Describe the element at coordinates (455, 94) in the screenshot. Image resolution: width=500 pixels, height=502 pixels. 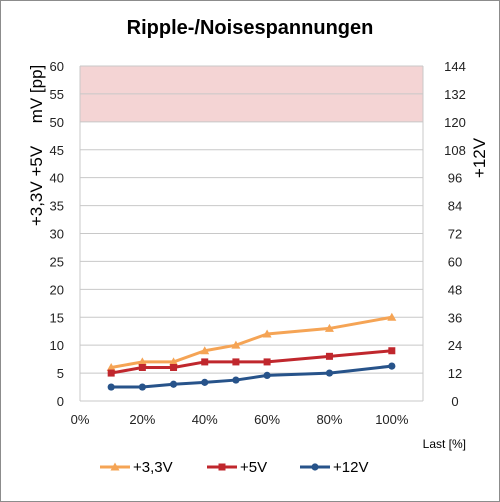
I see `y-tick-right: 132` at that location.